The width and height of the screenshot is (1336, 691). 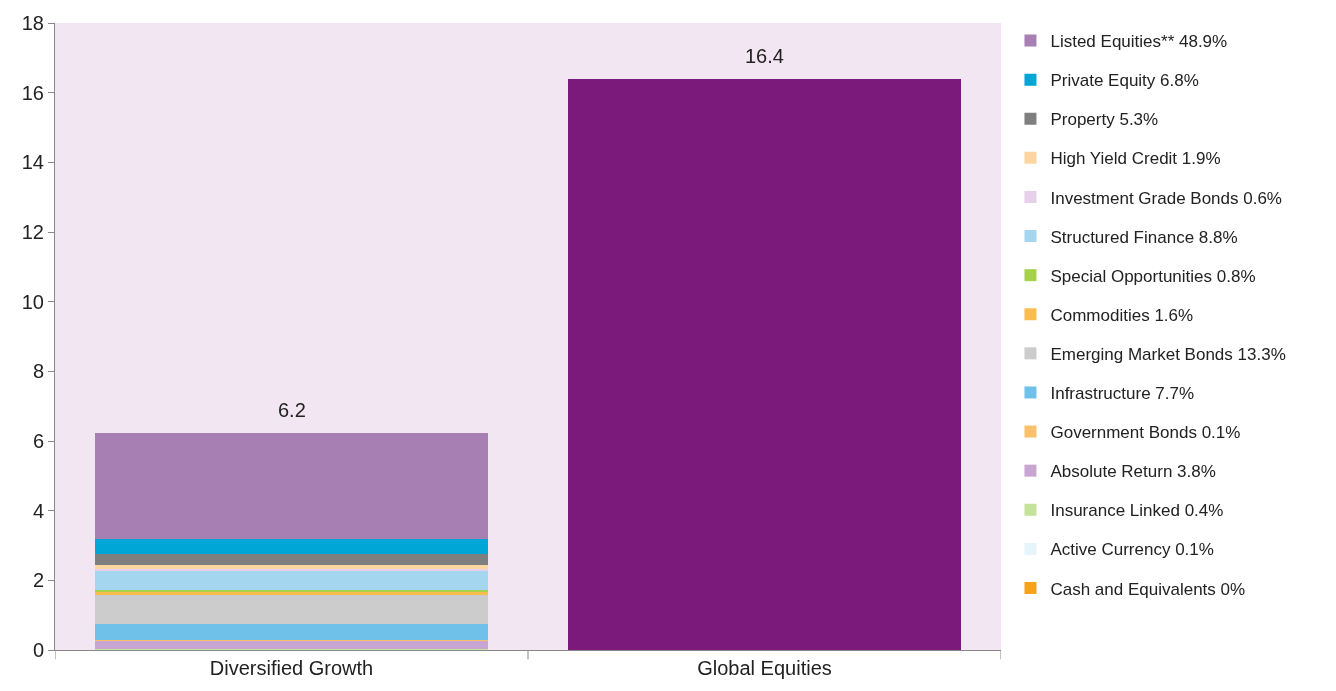 I want to click on legend-label: Absolute Return 3.8%, so click(x=1133, y=472).